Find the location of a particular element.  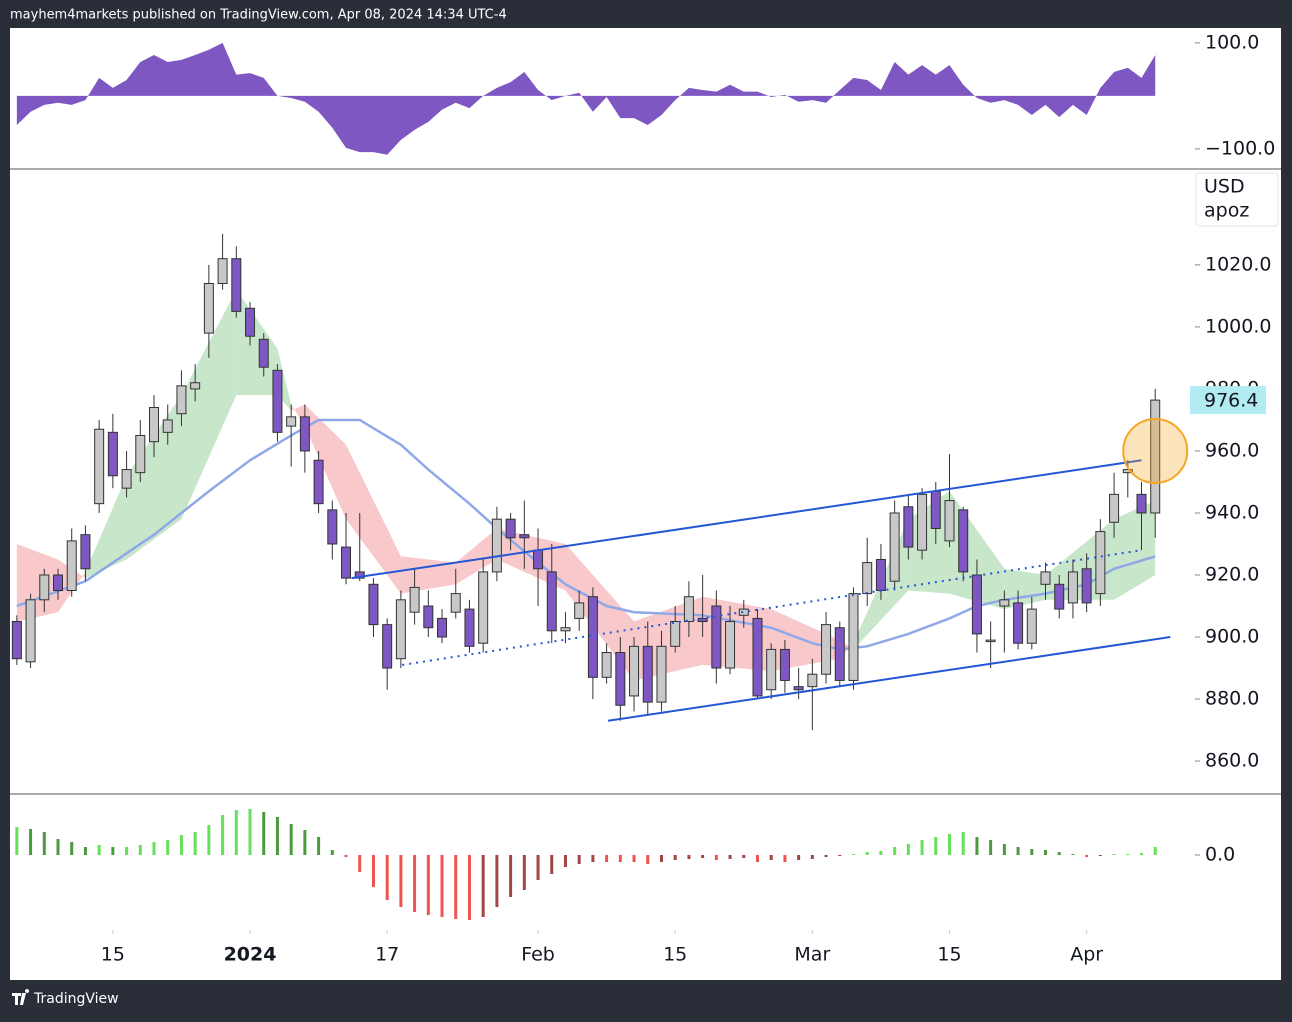

x-tick-label: 2024 is located at coordinates (250, 955).